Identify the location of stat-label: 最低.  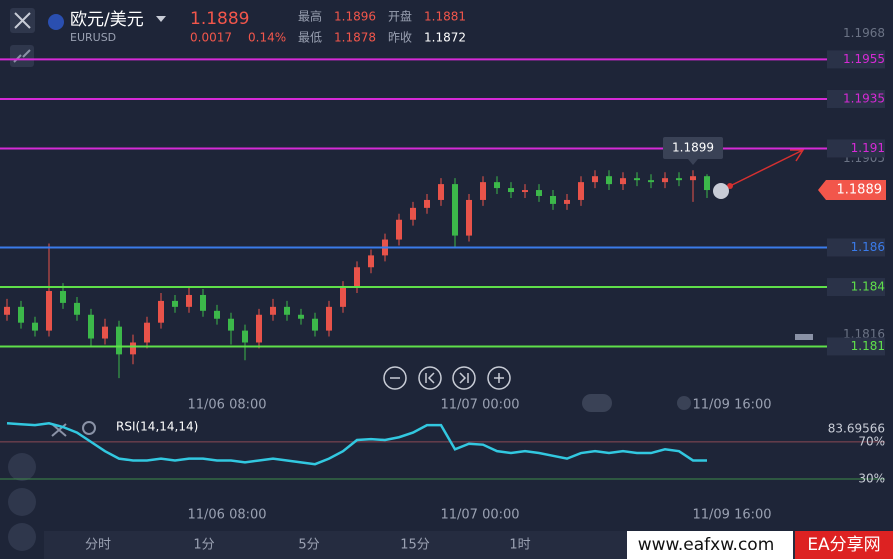
(310, 38).